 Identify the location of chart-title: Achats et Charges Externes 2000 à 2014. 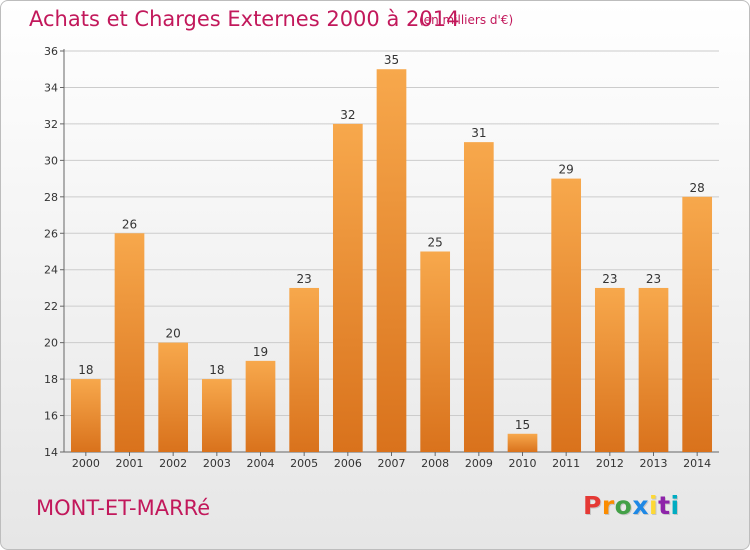
(244, 19).